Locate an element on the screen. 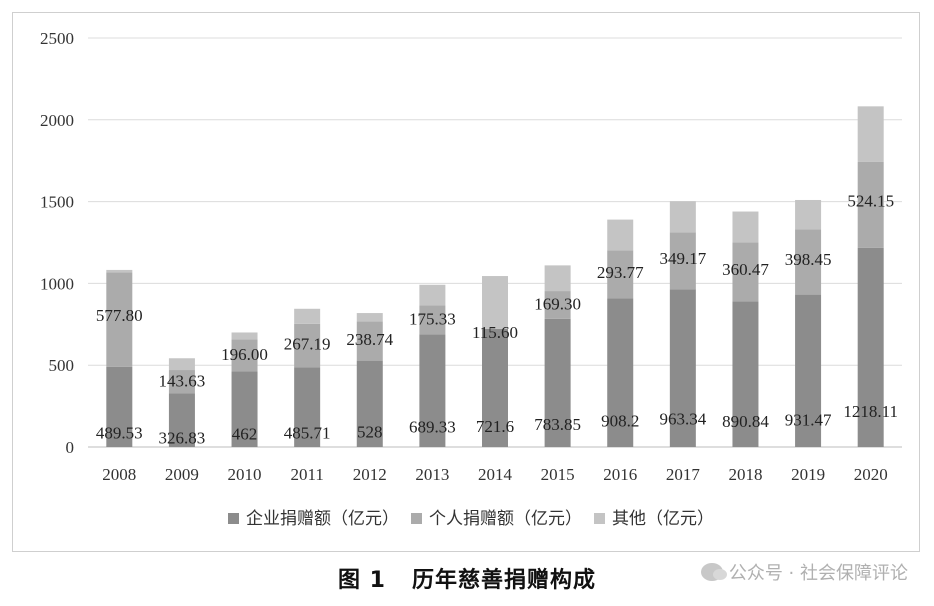  data-label: 169.30 is located at coordinates (557, 304).